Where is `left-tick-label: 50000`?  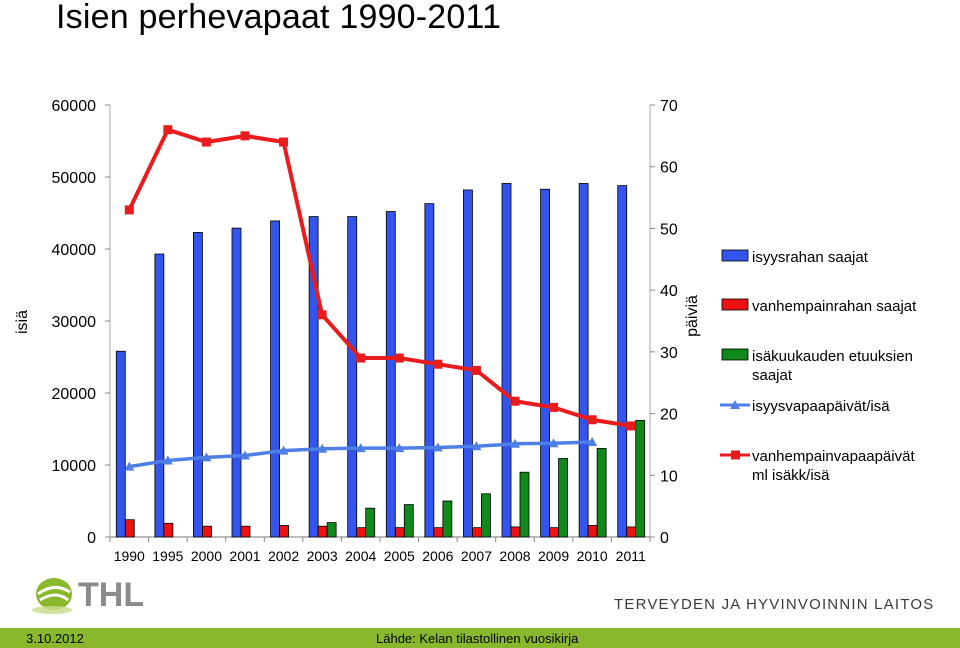
left-tick-label: 50000 is located at coordinates (74, 178).